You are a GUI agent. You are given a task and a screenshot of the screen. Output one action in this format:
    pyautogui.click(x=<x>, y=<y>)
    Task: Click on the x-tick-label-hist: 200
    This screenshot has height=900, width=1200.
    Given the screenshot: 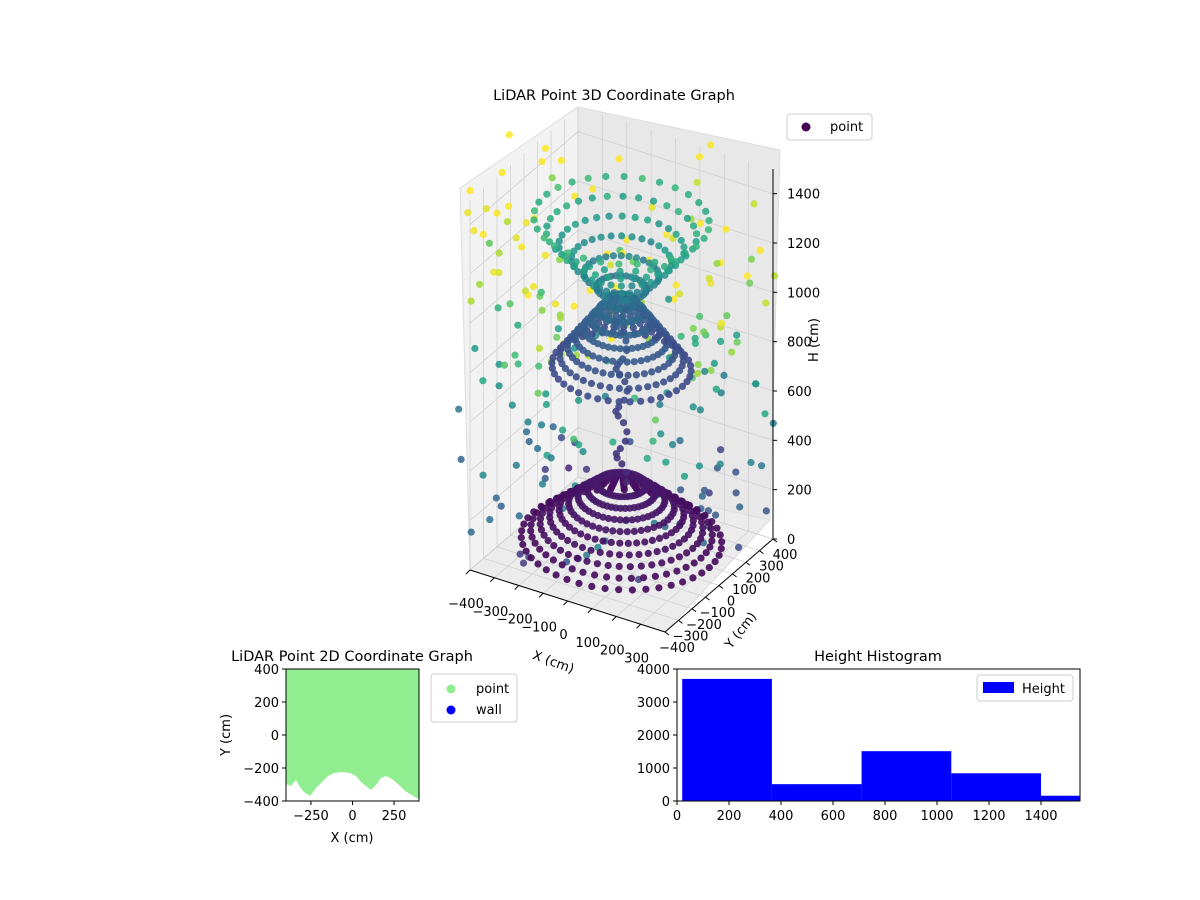 What is the action you would take?
    pyautogui.click(x=729, y=816)
    